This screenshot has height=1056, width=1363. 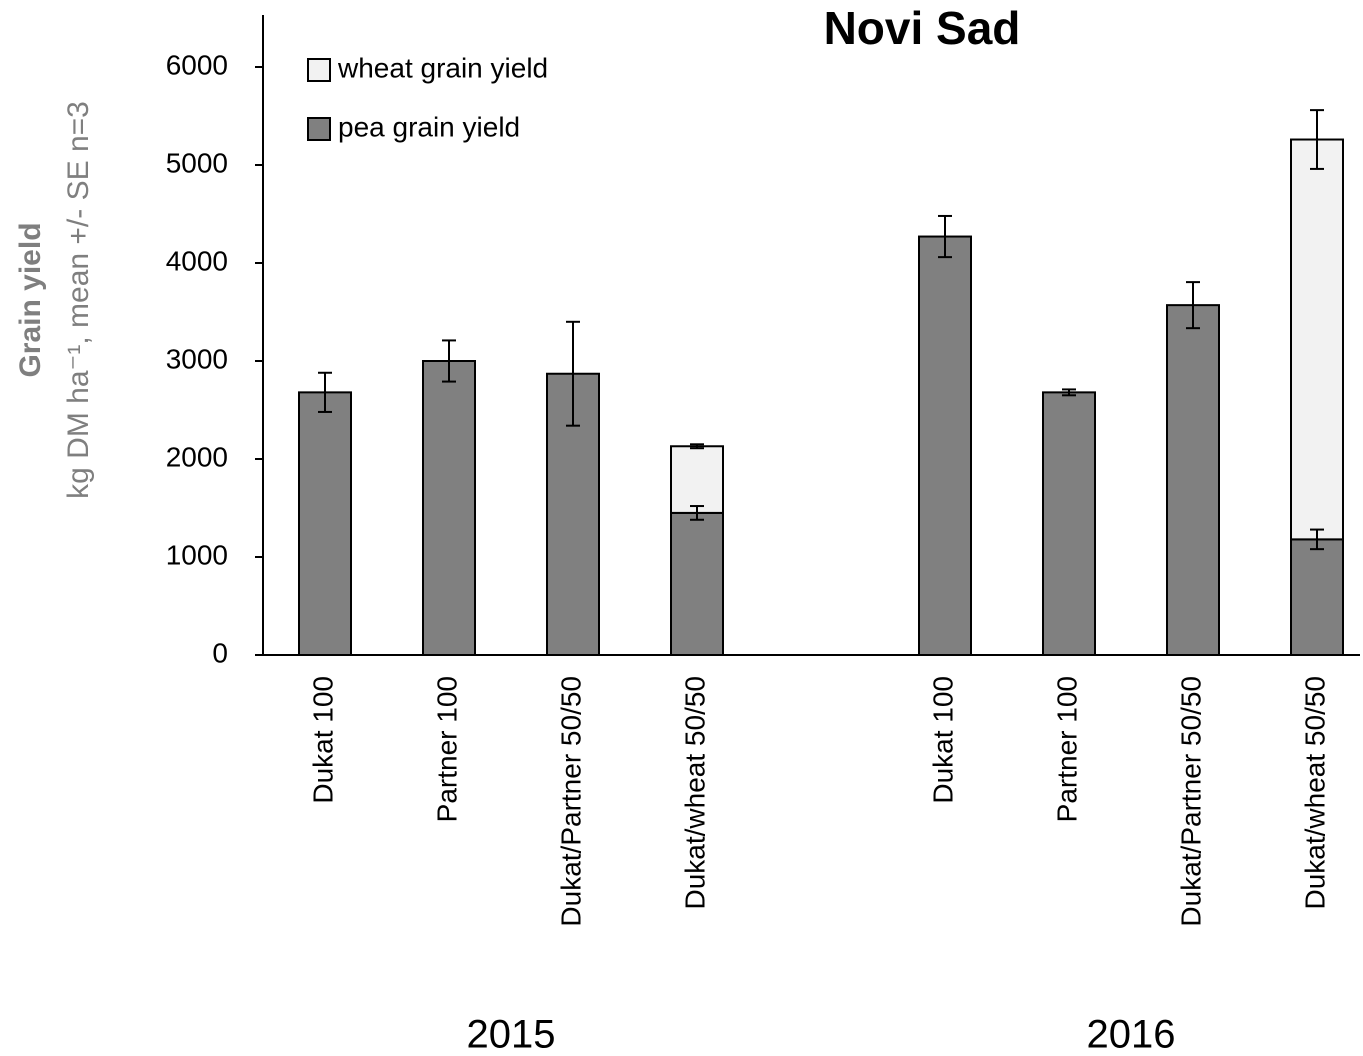 What do you see at coordinates (429, 126) in the screenshot?
I see `legend-label: pea grain yield` at bounding box center [429, 126].